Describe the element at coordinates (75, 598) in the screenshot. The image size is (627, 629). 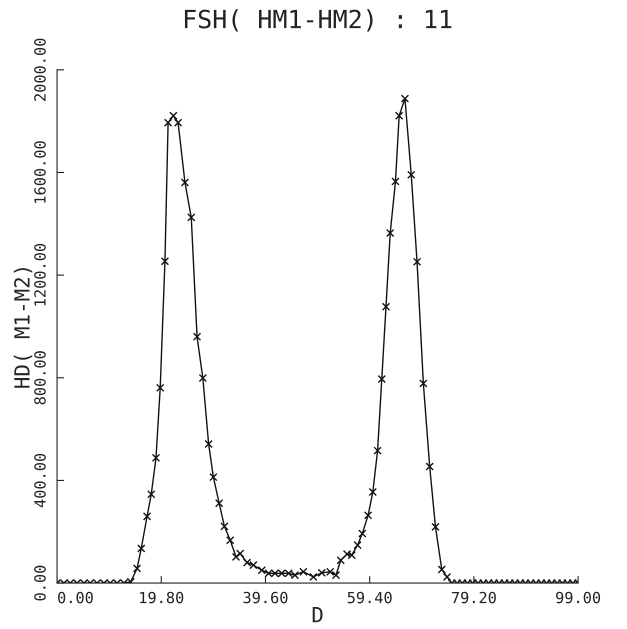
I see `x-tick-label: 0.00` at that location.